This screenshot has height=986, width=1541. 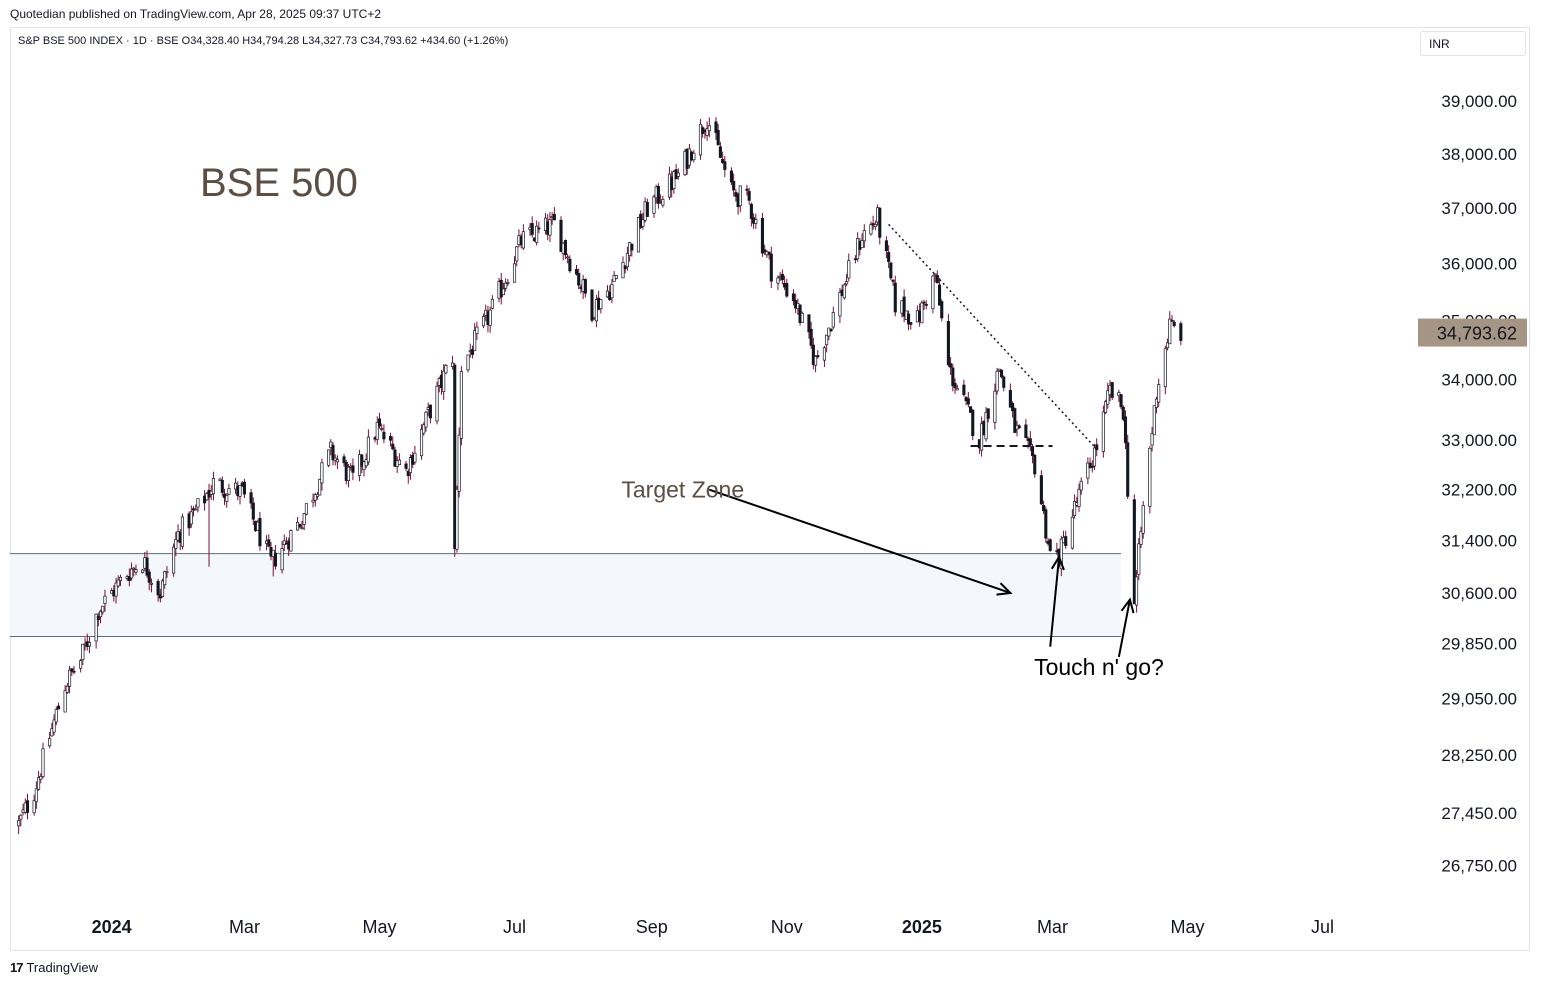 What do you see at coordinates (279, 183) in the screenshot?
I see `chart-title: BSE 500` at bounding box center [279, 183].